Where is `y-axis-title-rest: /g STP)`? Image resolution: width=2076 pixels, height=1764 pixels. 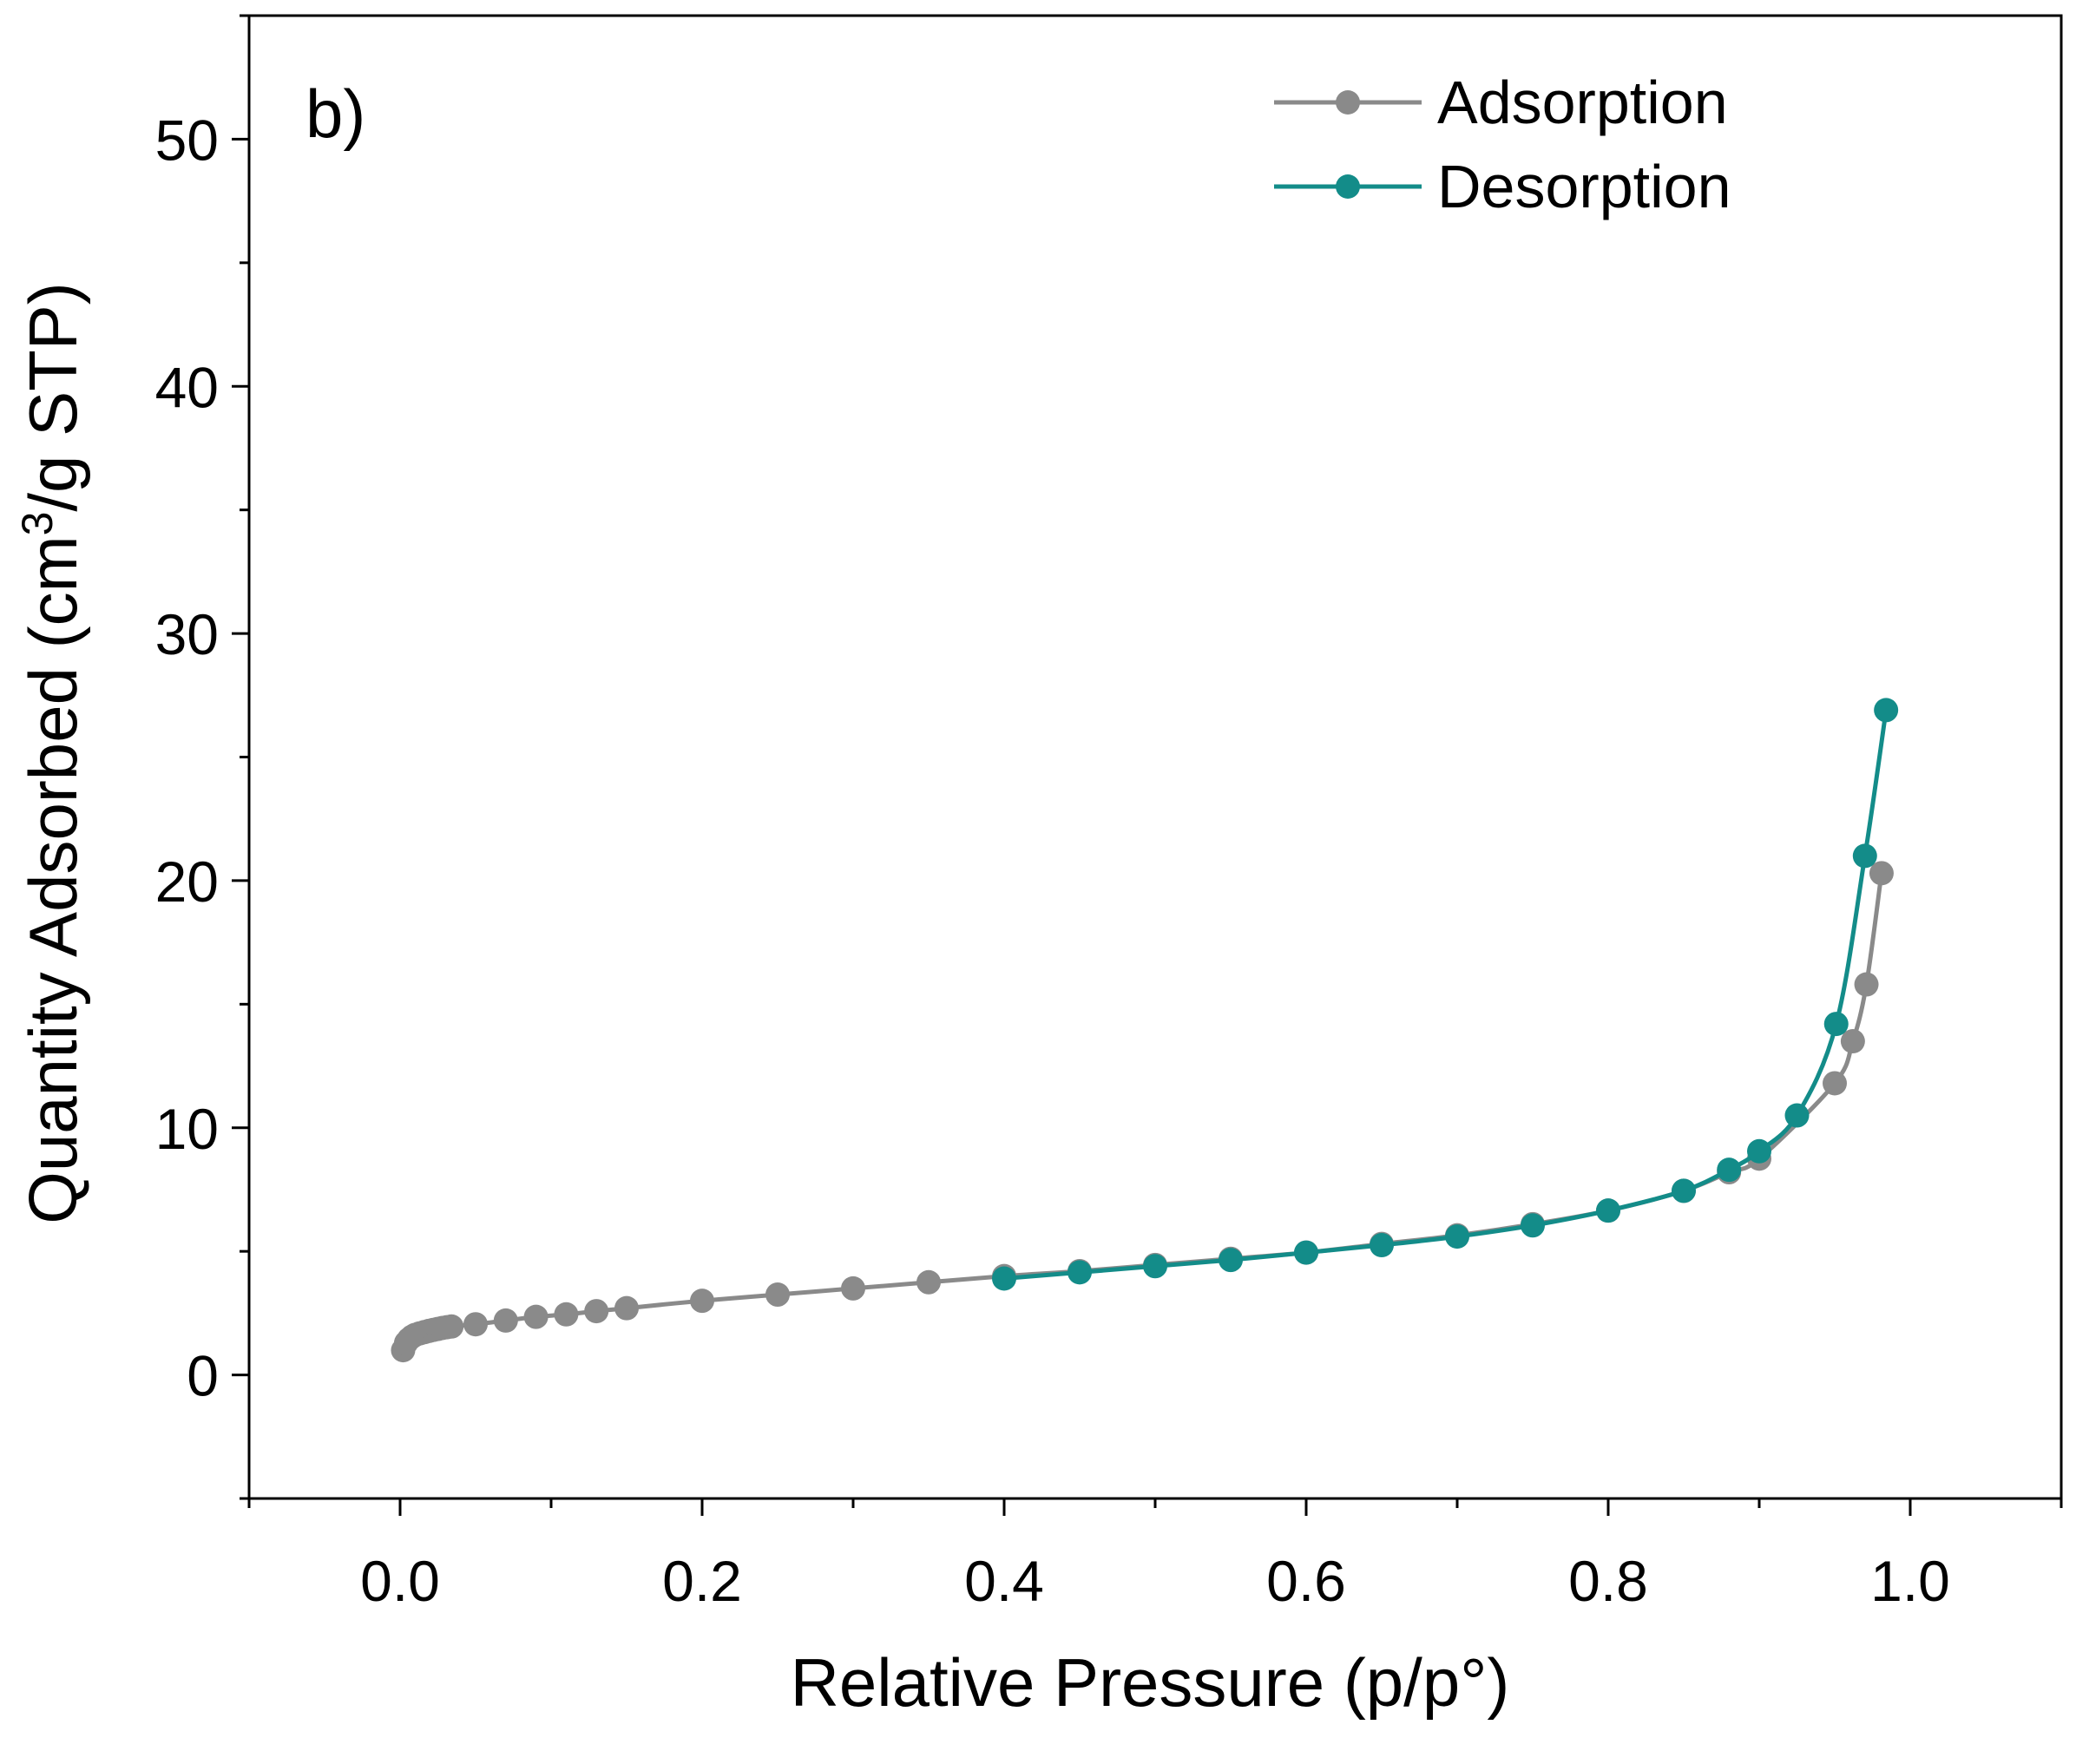
y-axis-title-rest: /g STP) is located at coordinates (53, 396).